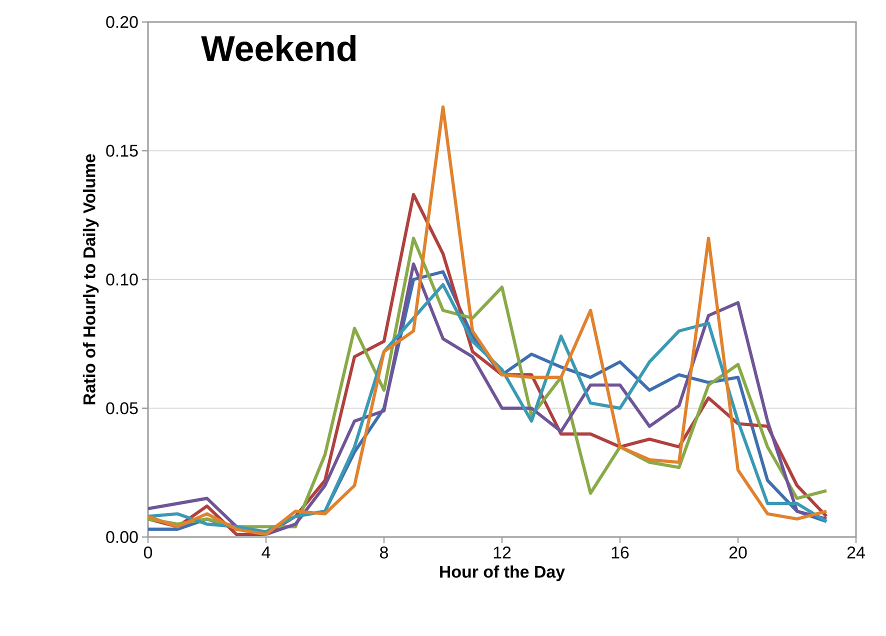  What do you see at coordinates (856, 552) in the screenshot?
I see `x-tick-label: 24` at bounding box center [856, 552].